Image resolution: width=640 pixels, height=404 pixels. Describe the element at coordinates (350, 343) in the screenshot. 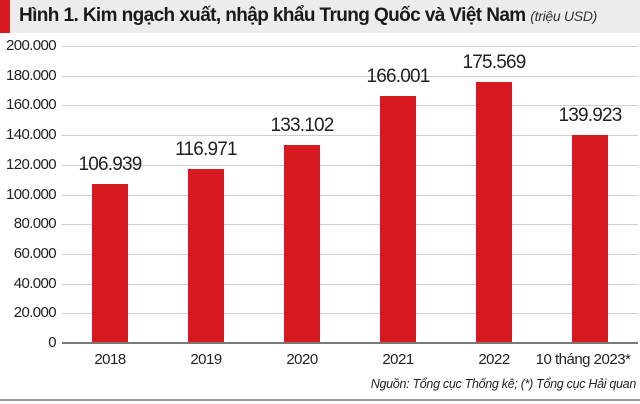

I see `x-axis-baseline` at that location.